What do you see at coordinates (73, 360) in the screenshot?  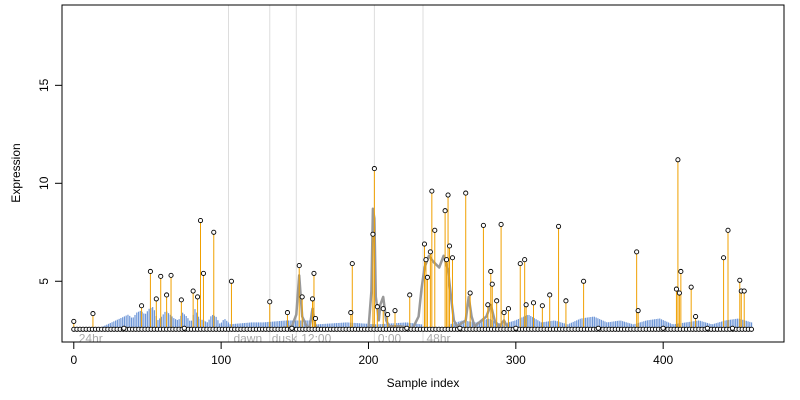 I see `x-tick-label: 0` at bounding box center [73, 360].